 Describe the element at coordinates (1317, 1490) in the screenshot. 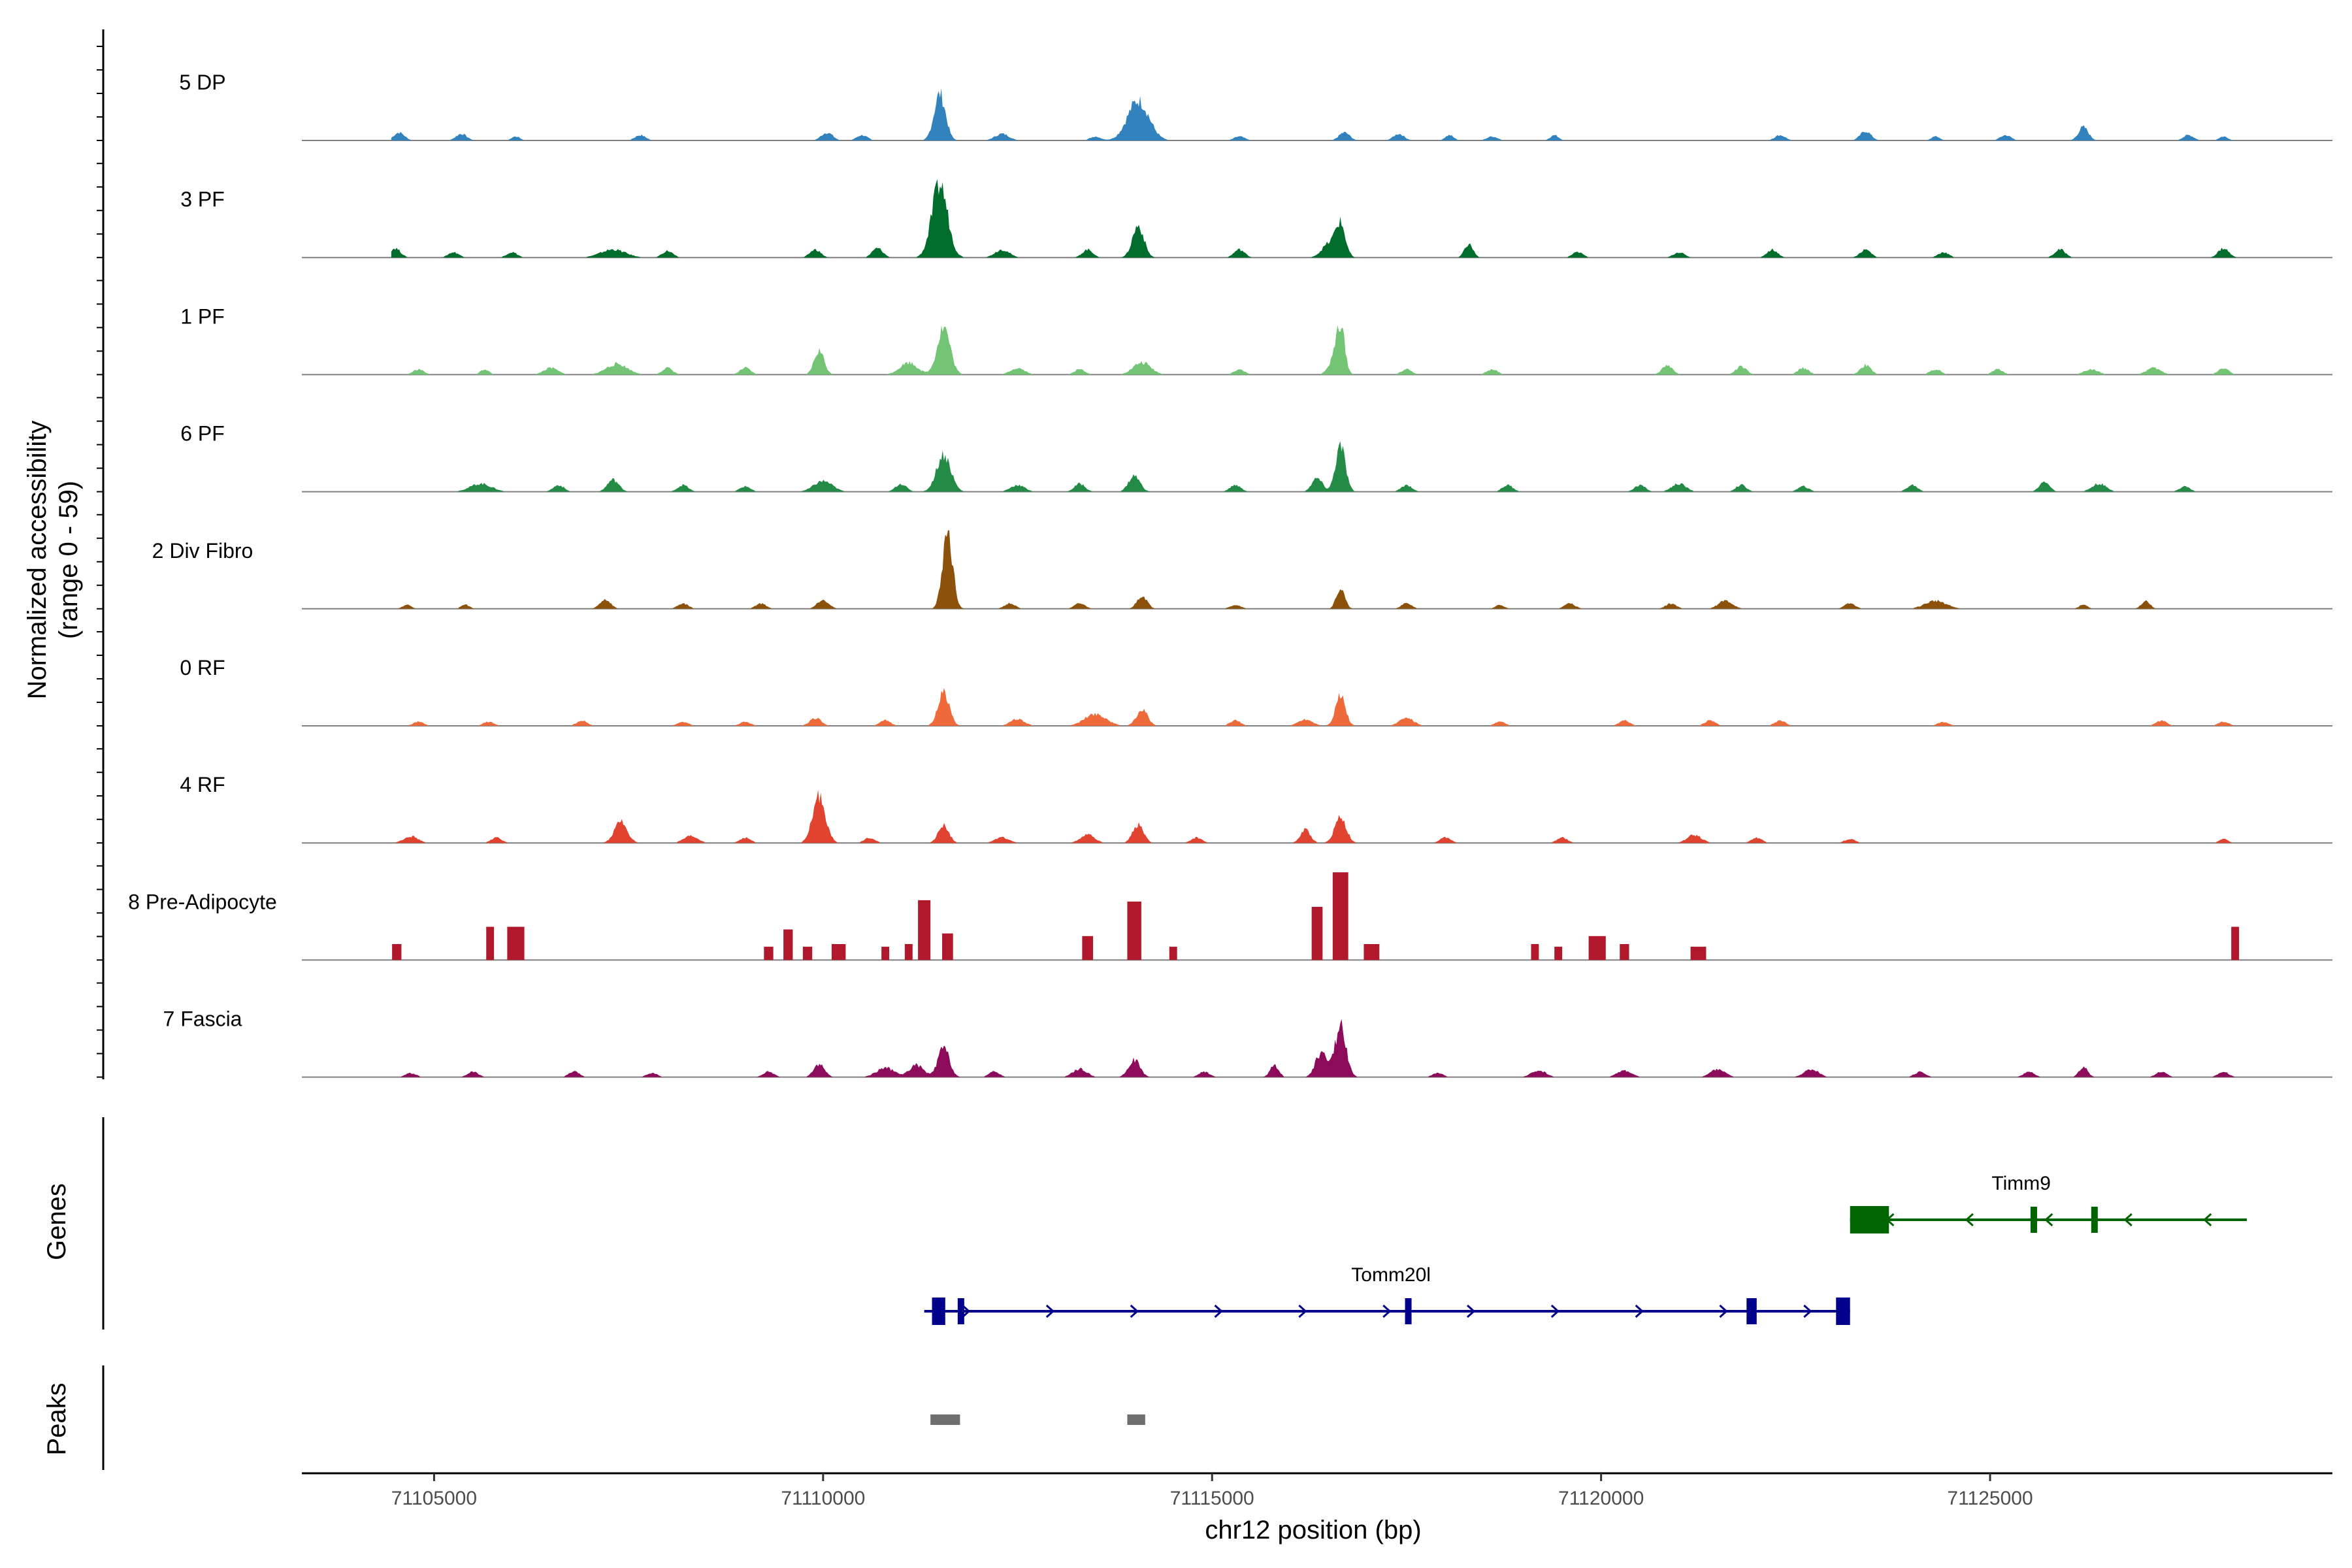

I see `x-axis: 71105000 71110000 71115000 71120000 71125000` at that location.